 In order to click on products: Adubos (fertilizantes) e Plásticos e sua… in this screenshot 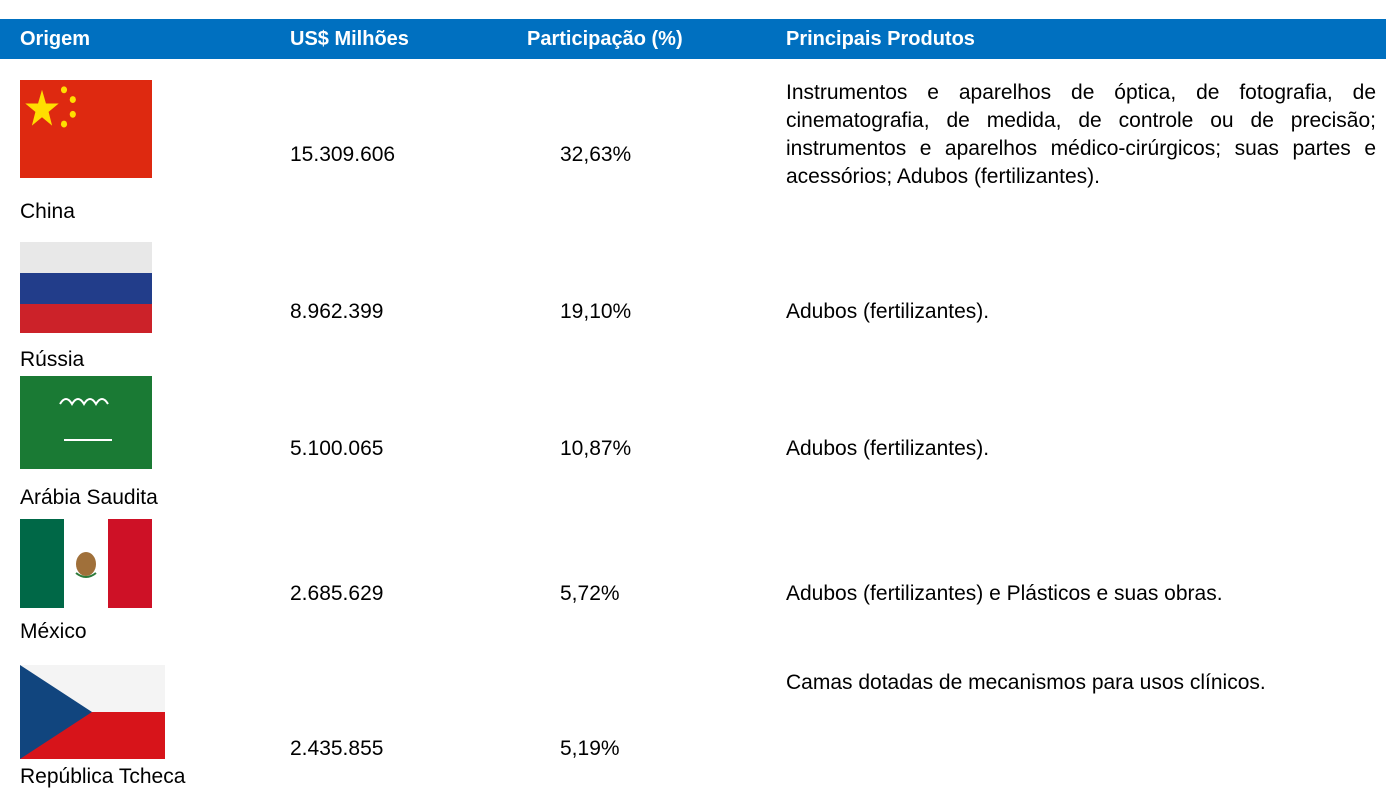, I will do `click(1004, 593)`.